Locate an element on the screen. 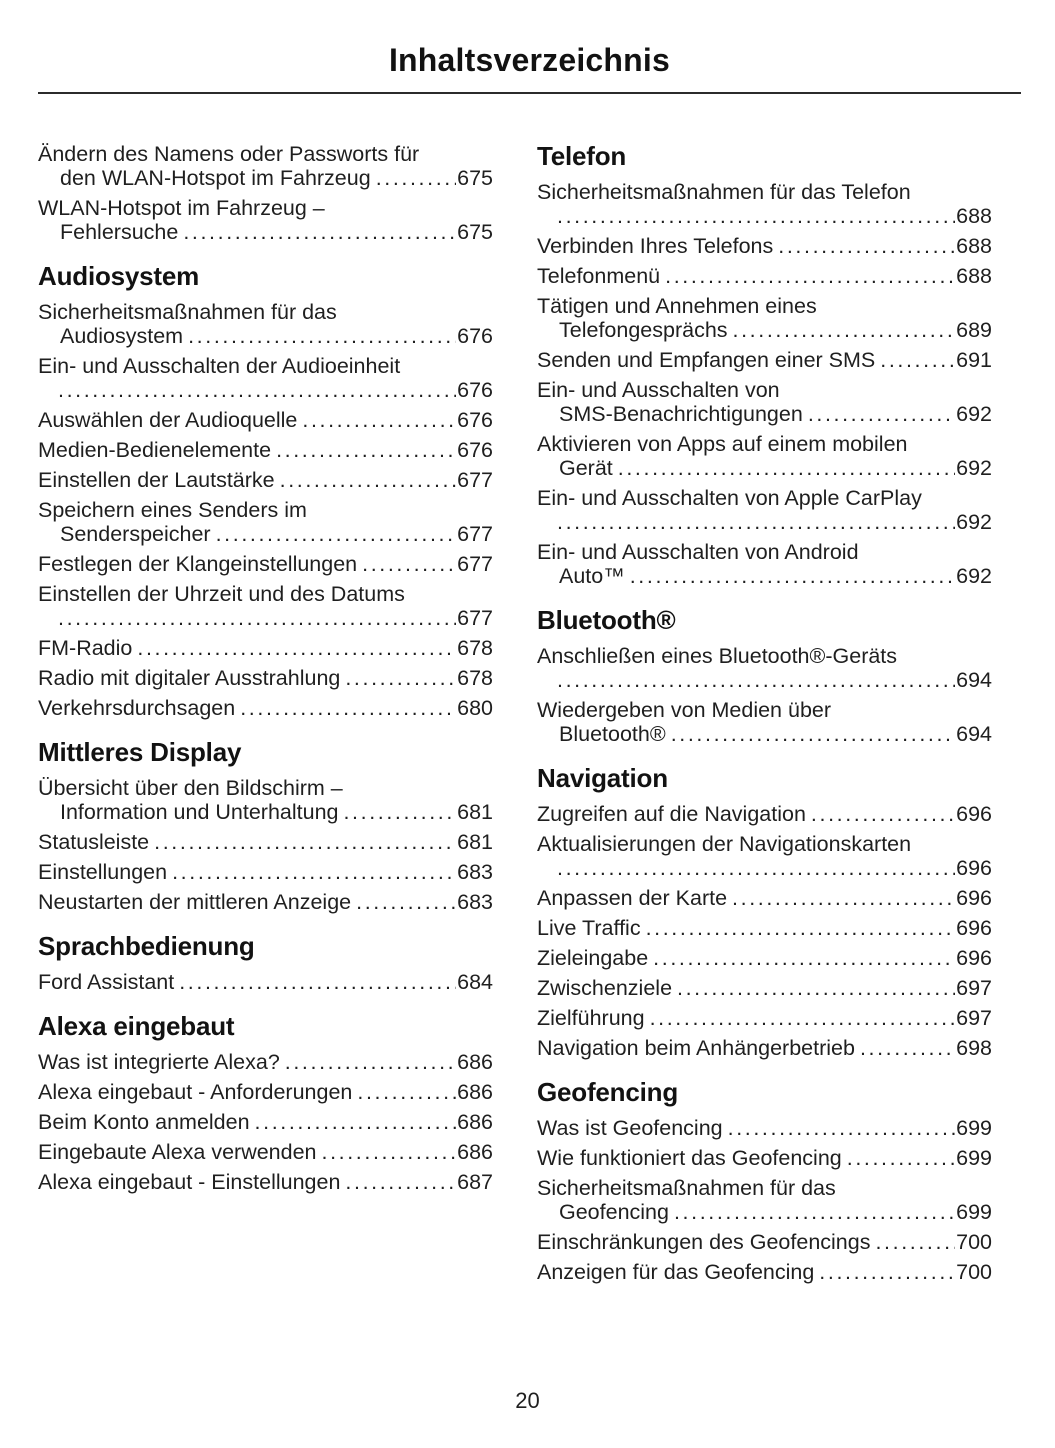  toc-entry-line: FM-Radio 678 is located at coordinates (265, 648).